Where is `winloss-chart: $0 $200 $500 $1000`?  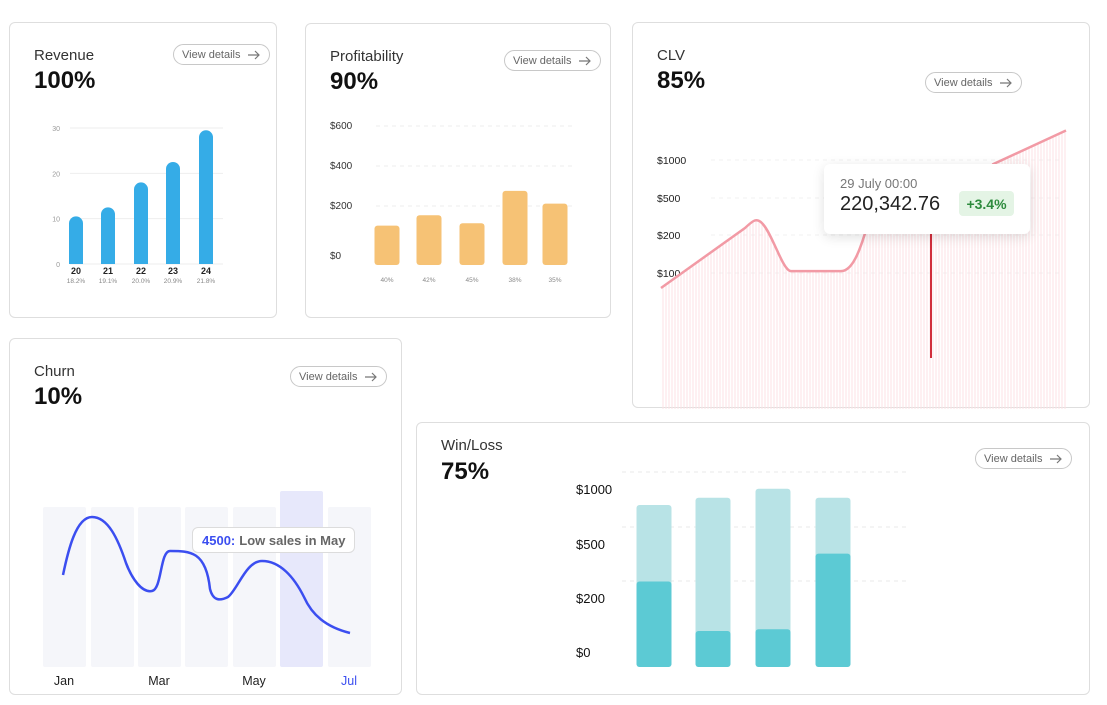 winloss-chart: $0 $200 $500 $1000 is located at coordinates (741, 569).